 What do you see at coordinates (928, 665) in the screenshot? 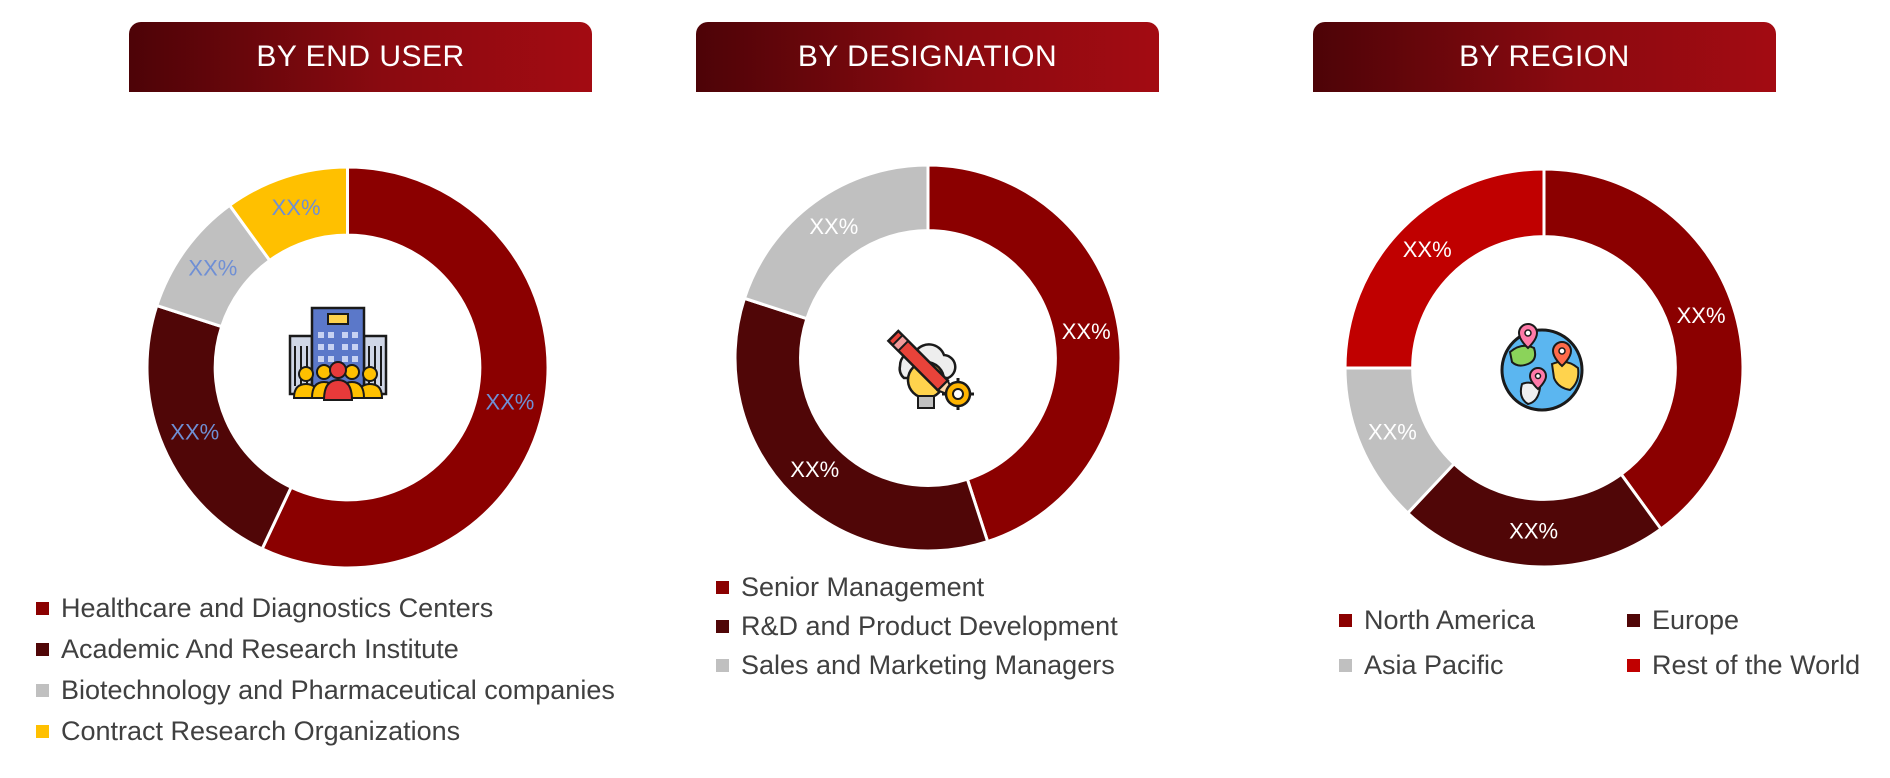
I see `legend-label: Sales and Marketing Managers` at bounding box center [928, 665].